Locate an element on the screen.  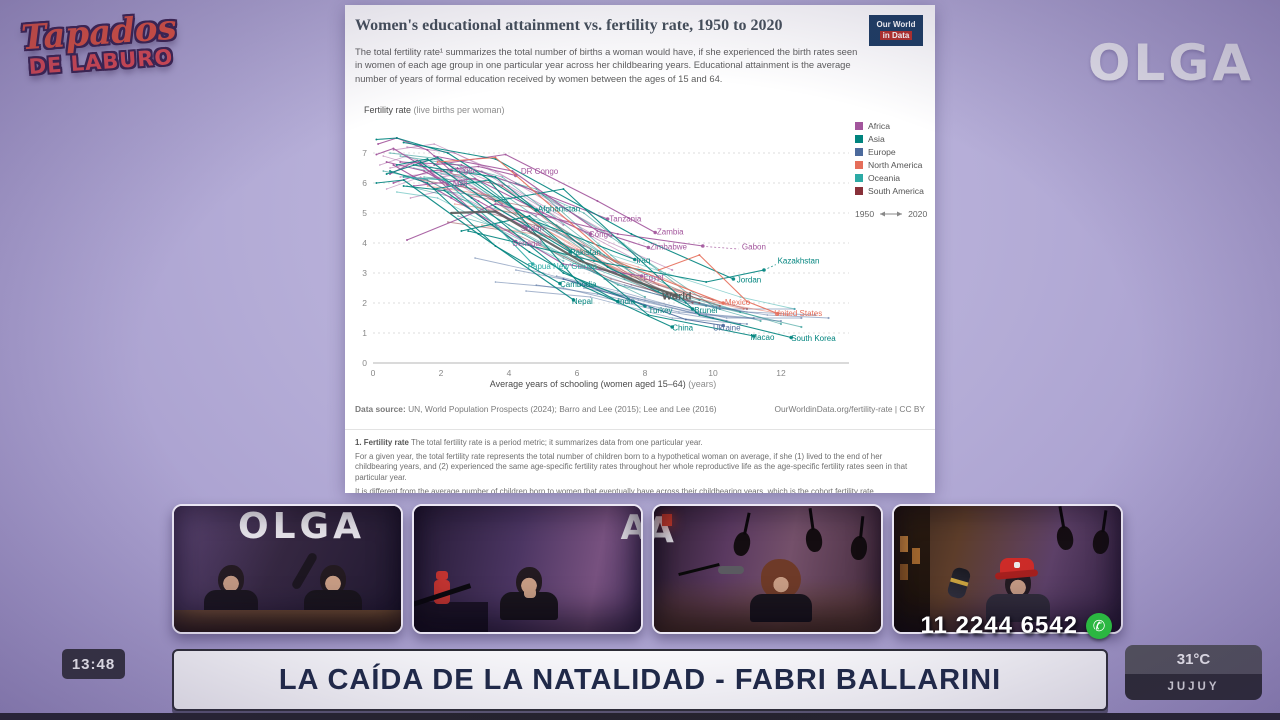
country-label: China is located at coordinates (682, 328).